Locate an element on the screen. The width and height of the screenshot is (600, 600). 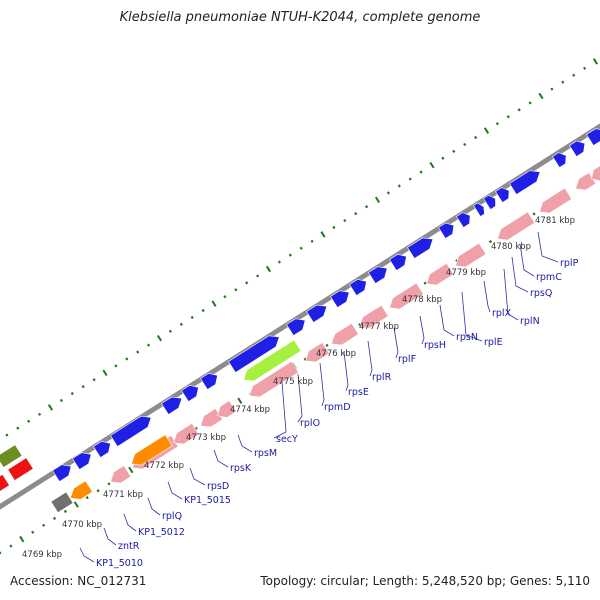
olive-feature is located at coordinates (11, 456).